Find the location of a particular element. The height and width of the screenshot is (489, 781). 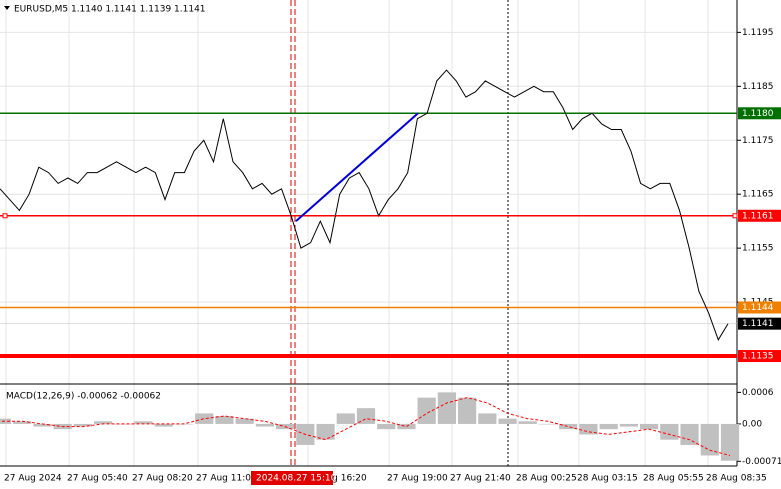

x-tick-label: 27 Aug 21:40 is located at coordinates (480, 479).